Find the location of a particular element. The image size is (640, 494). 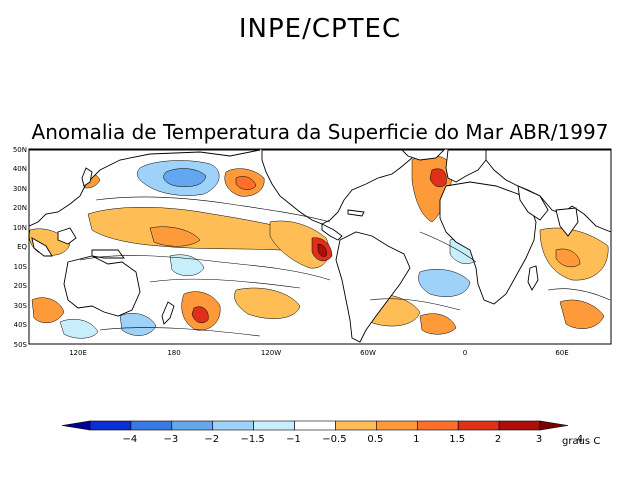

lon-label: 60E is located at coordinates (561, 353).